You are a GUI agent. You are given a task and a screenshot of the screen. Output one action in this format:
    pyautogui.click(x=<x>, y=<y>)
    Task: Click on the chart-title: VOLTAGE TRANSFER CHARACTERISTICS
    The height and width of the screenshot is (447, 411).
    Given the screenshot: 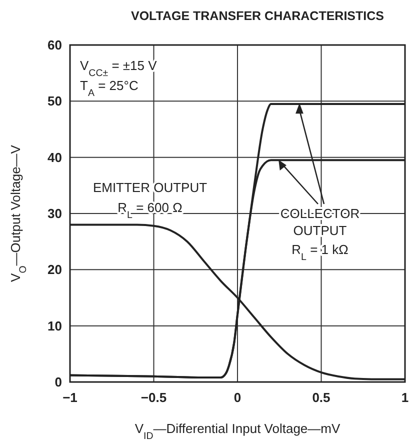 What is the action you would take?
    pyautogui.click(x=257, y=16)
    